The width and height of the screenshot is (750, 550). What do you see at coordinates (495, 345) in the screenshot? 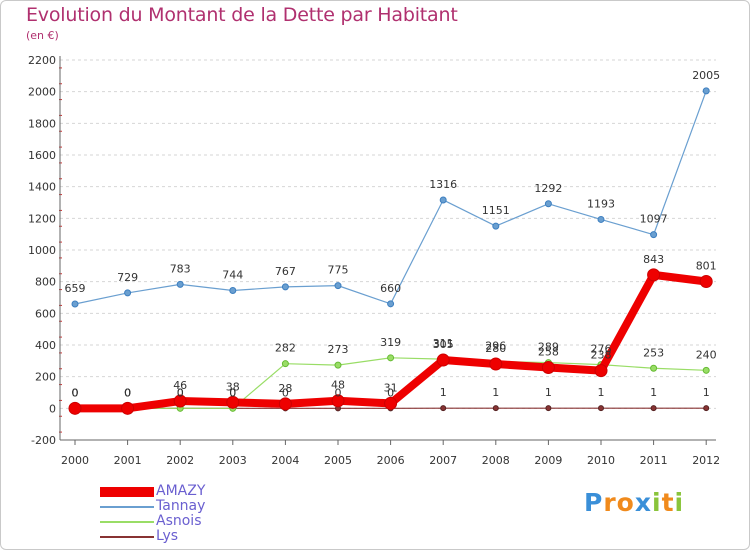
I see `data-label-asnois: 296` at bounding box center [495, 345].